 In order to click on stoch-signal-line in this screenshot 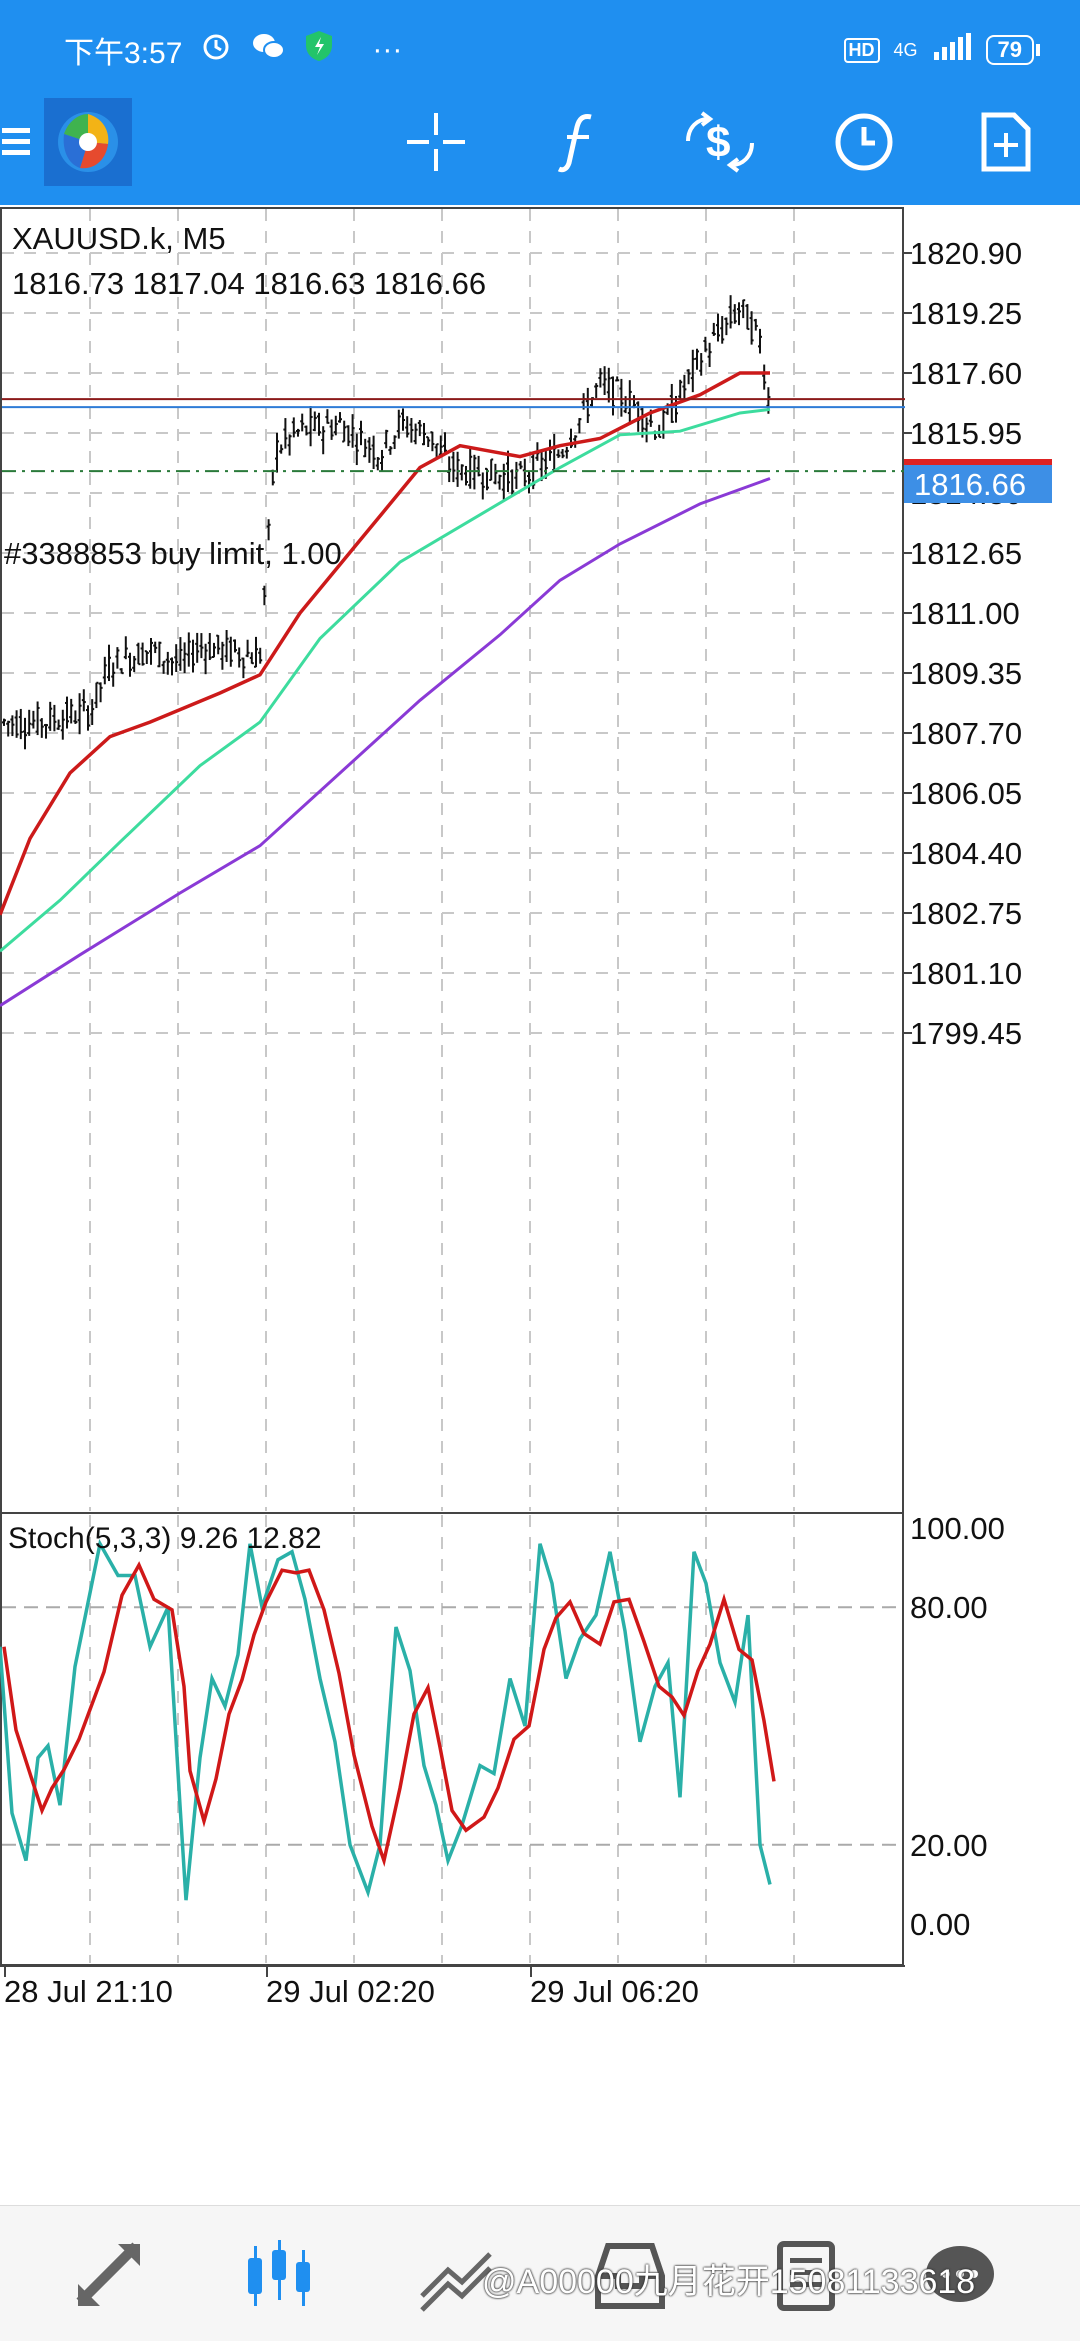, I will do `click(389, 1714)`.